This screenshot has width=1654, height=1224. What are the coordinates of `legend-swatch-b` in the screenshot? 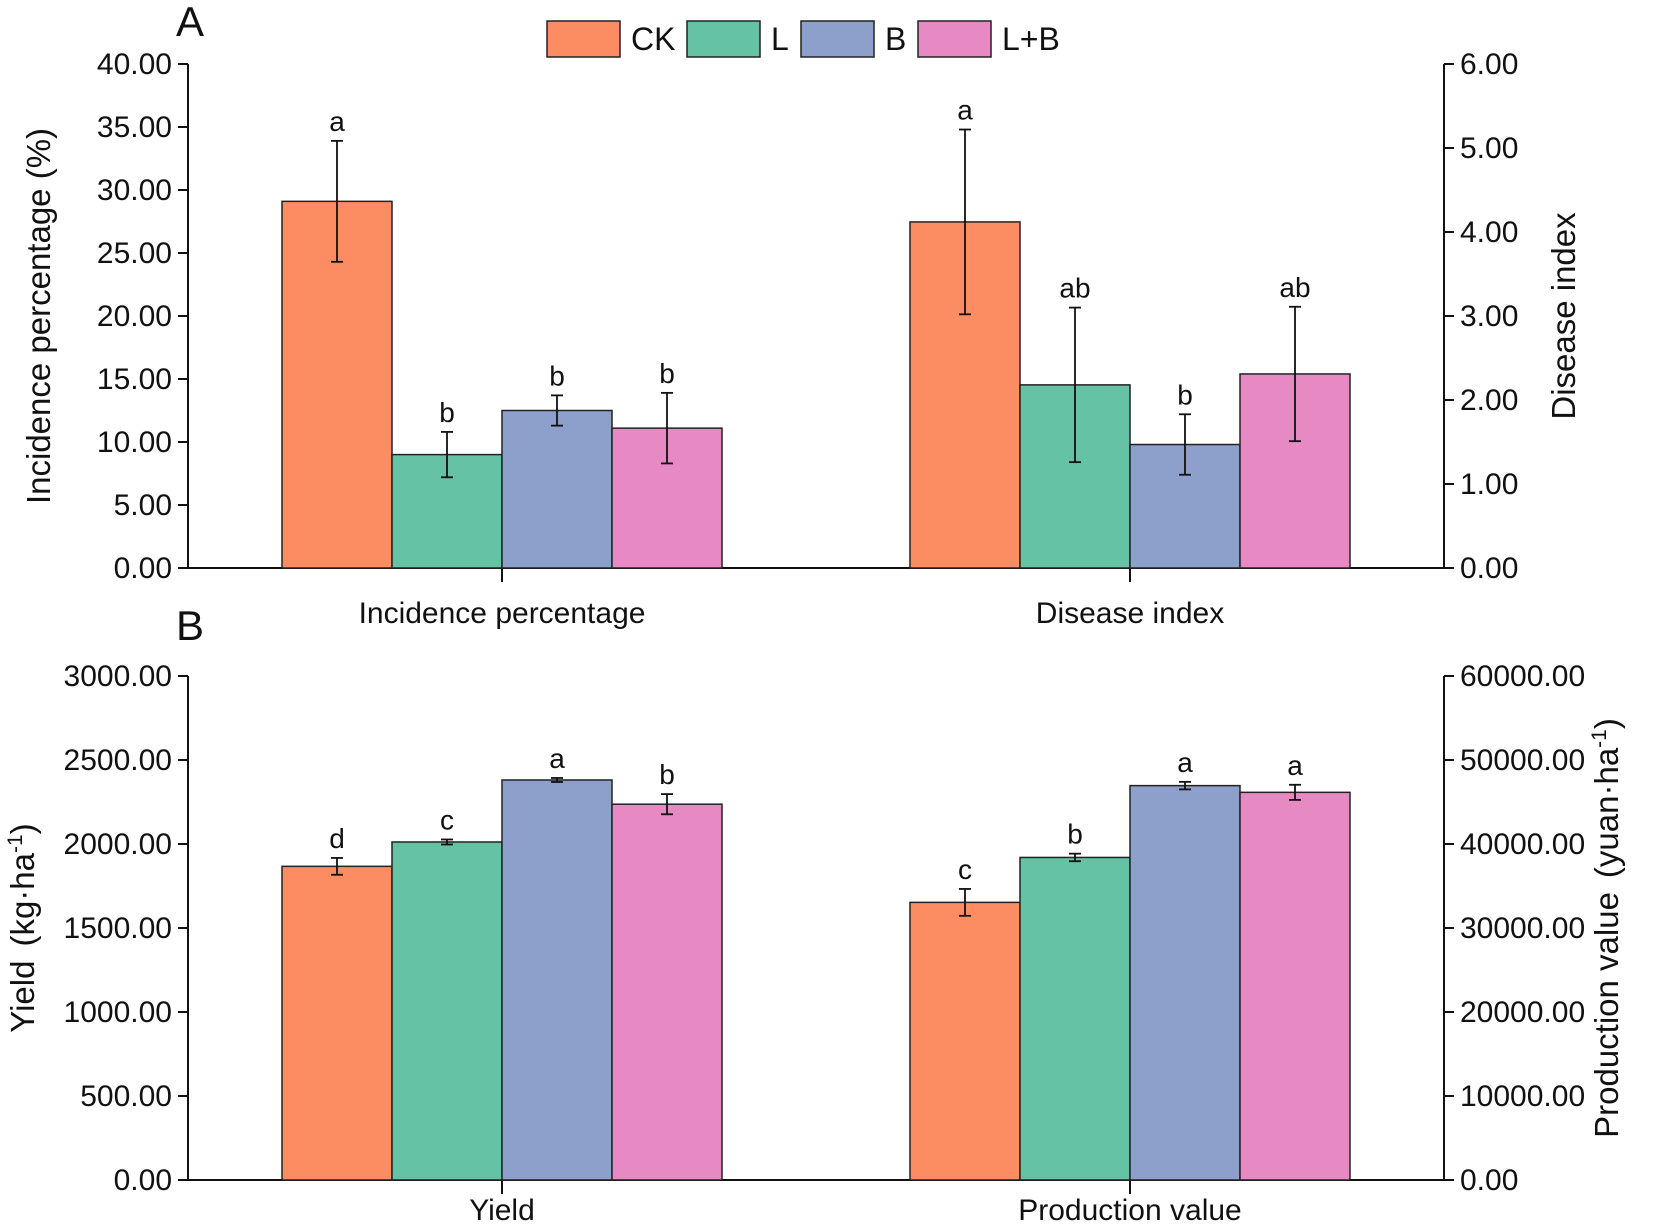 It's located at (837, 39).